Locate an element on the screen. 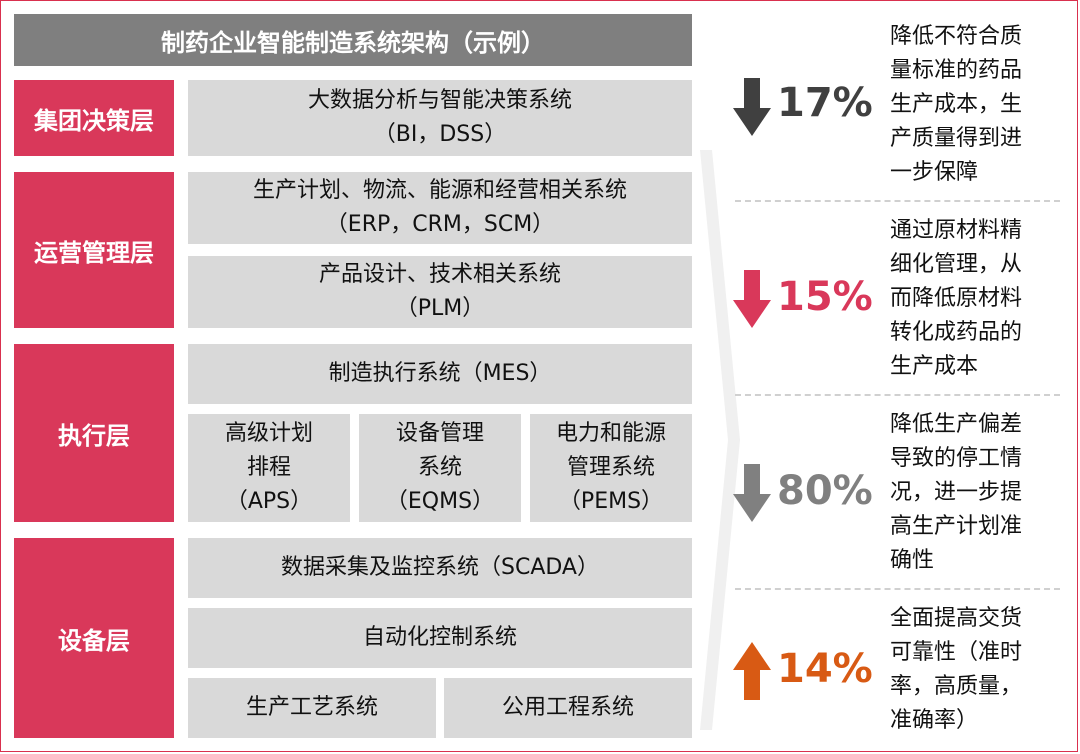  benefit-value: 80% is located at coordinates (825, 491).